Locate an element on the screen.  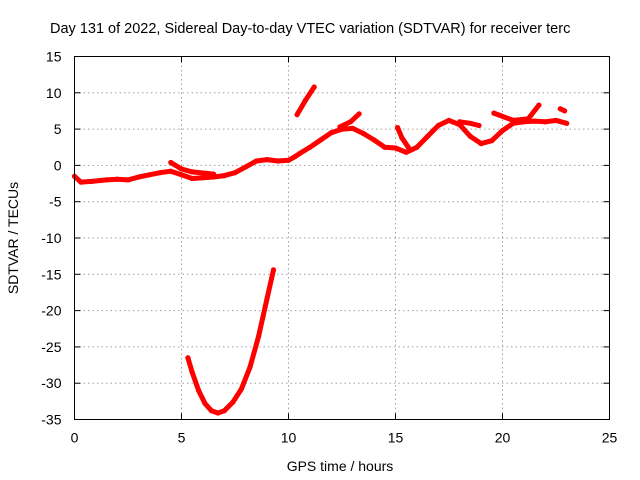
x-tick-label: 0 is located at coordinates (75, 438).